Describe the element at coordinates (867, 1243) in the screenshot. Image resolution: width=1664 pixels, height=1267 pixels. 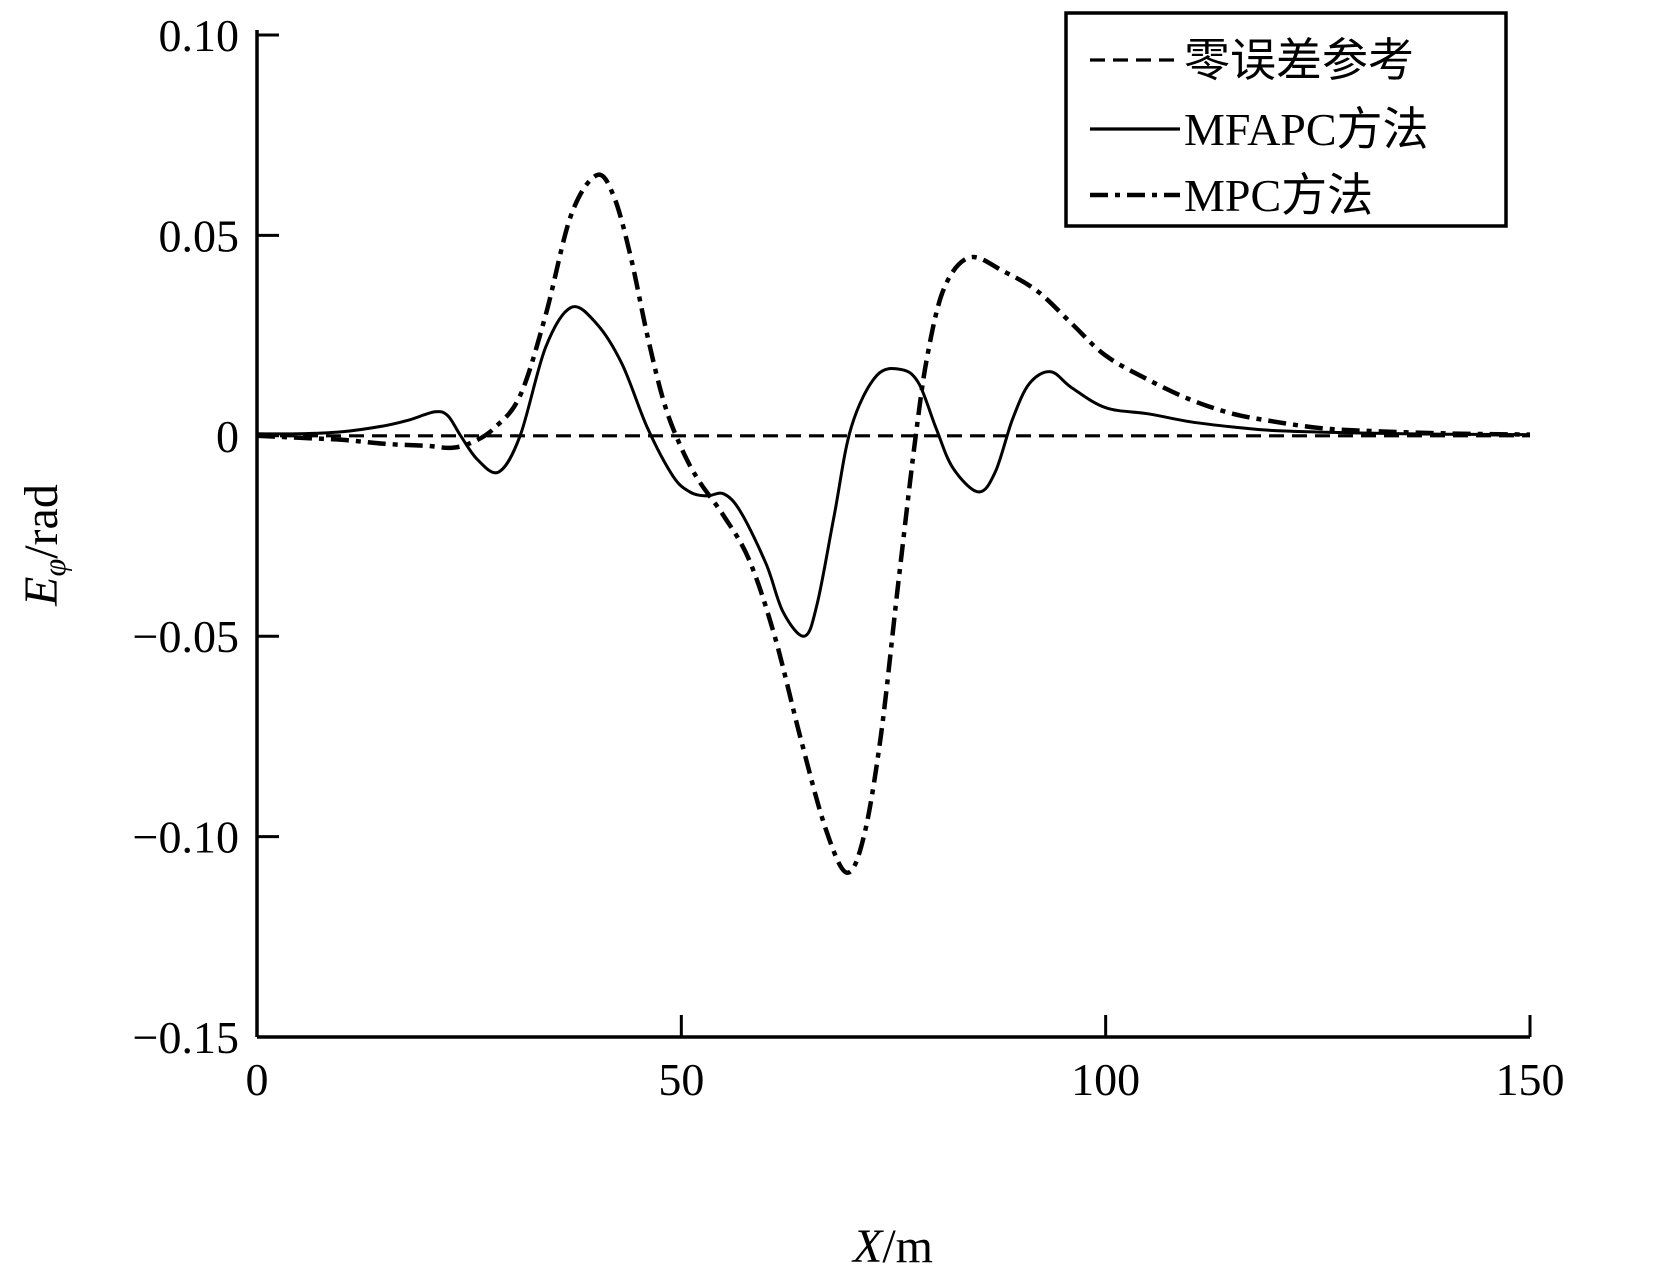
I see `x-axis-var: X` at that location.